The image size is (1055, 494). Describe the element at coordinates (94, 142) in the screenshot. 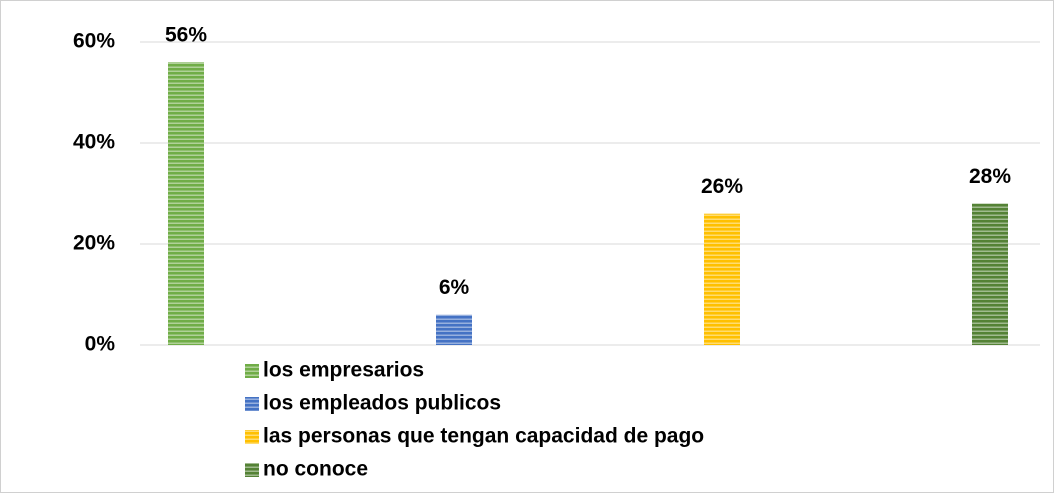

I see `y-tick-label: 40%` at that location.